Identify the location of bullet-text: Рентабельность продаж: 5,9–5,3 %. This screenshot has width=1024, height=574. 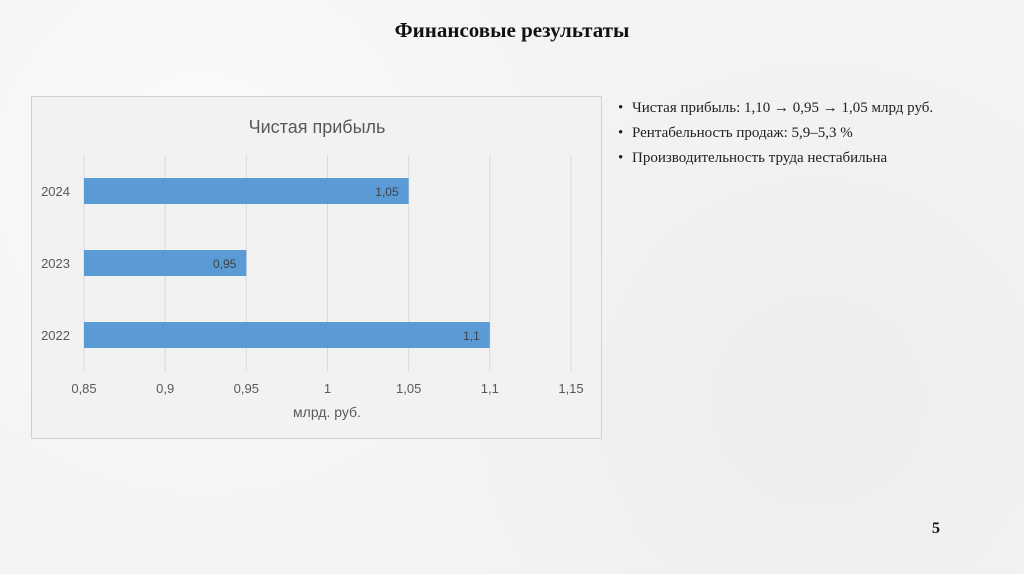
(742, 133).